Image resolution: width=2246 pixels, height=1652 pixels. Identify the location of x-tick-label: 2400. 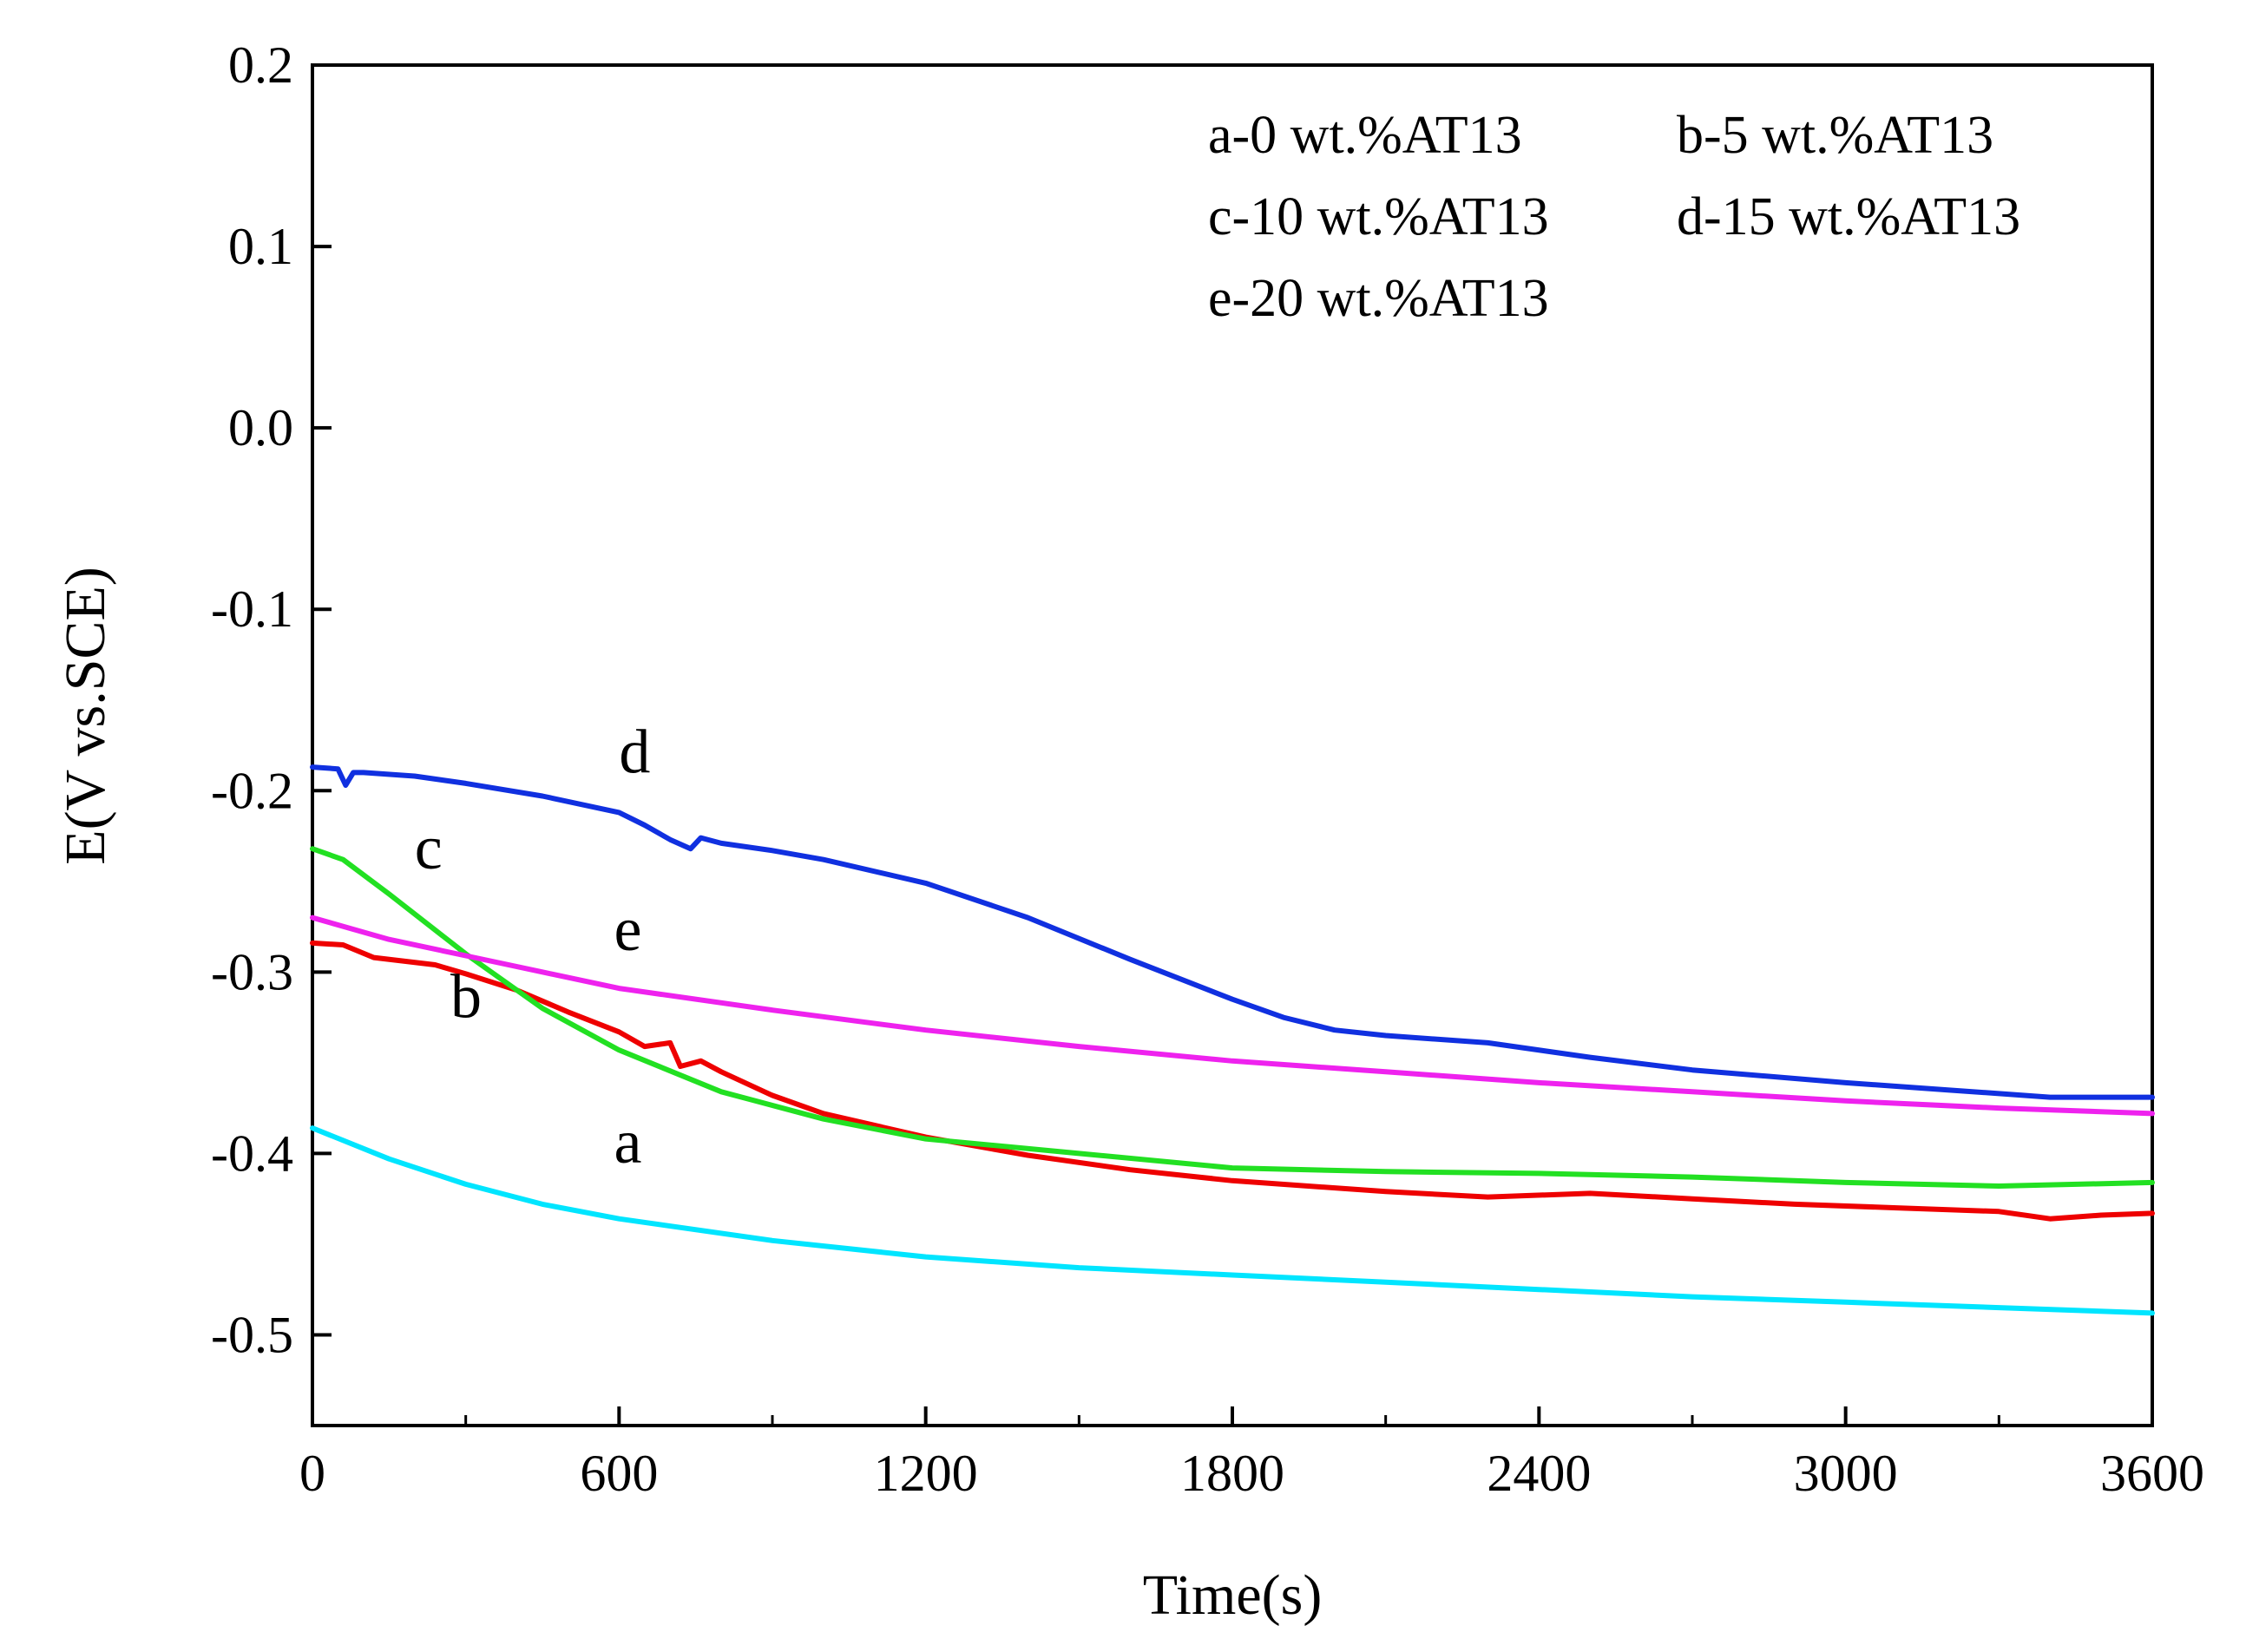
(1539, 1474).